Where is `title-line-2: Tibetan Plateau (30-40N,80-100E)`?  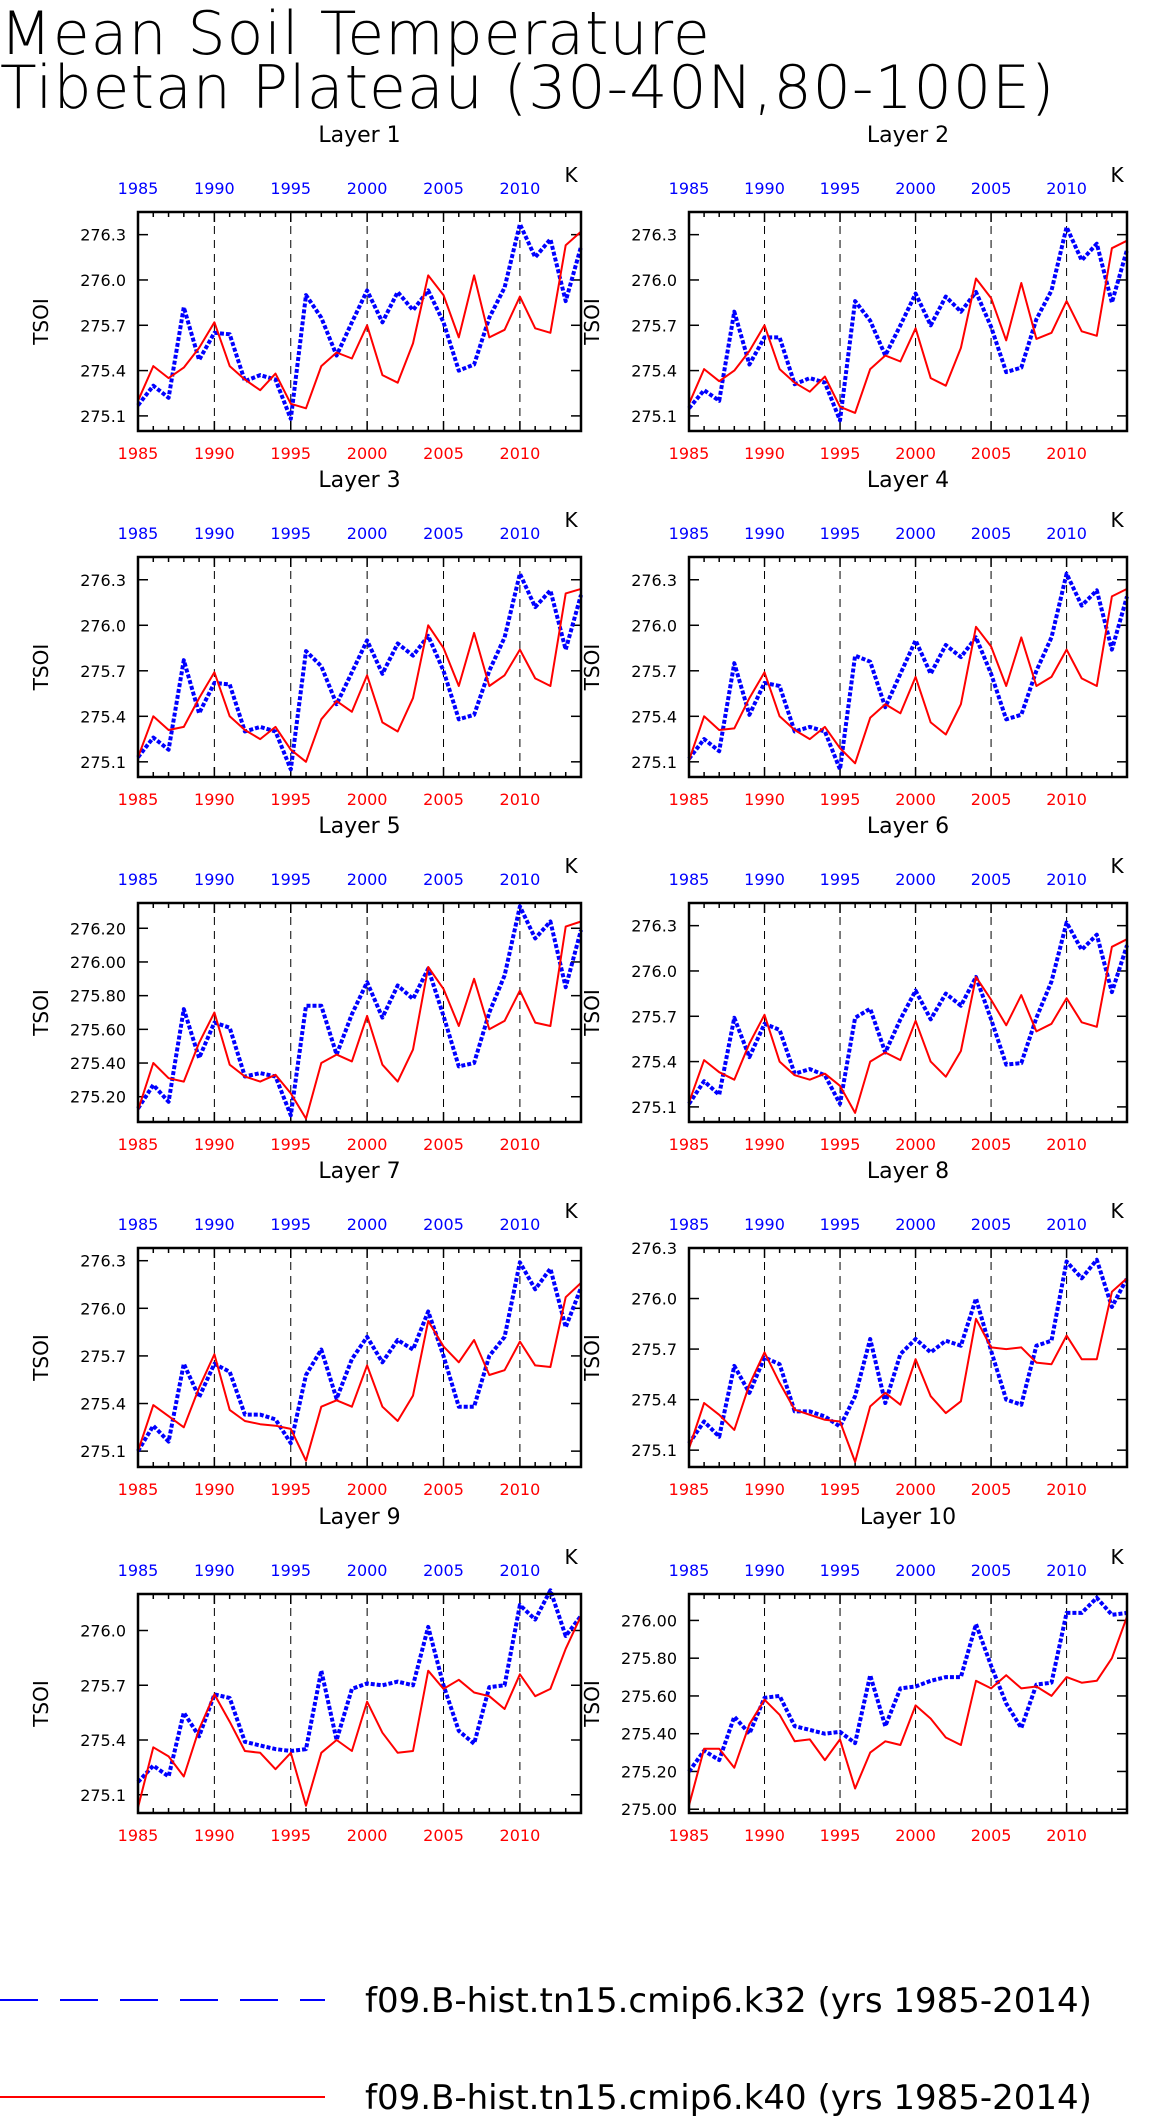 title-line-2: Tibetan Plateau (30-40N,80-100E) is located at coordinates (528, 88).